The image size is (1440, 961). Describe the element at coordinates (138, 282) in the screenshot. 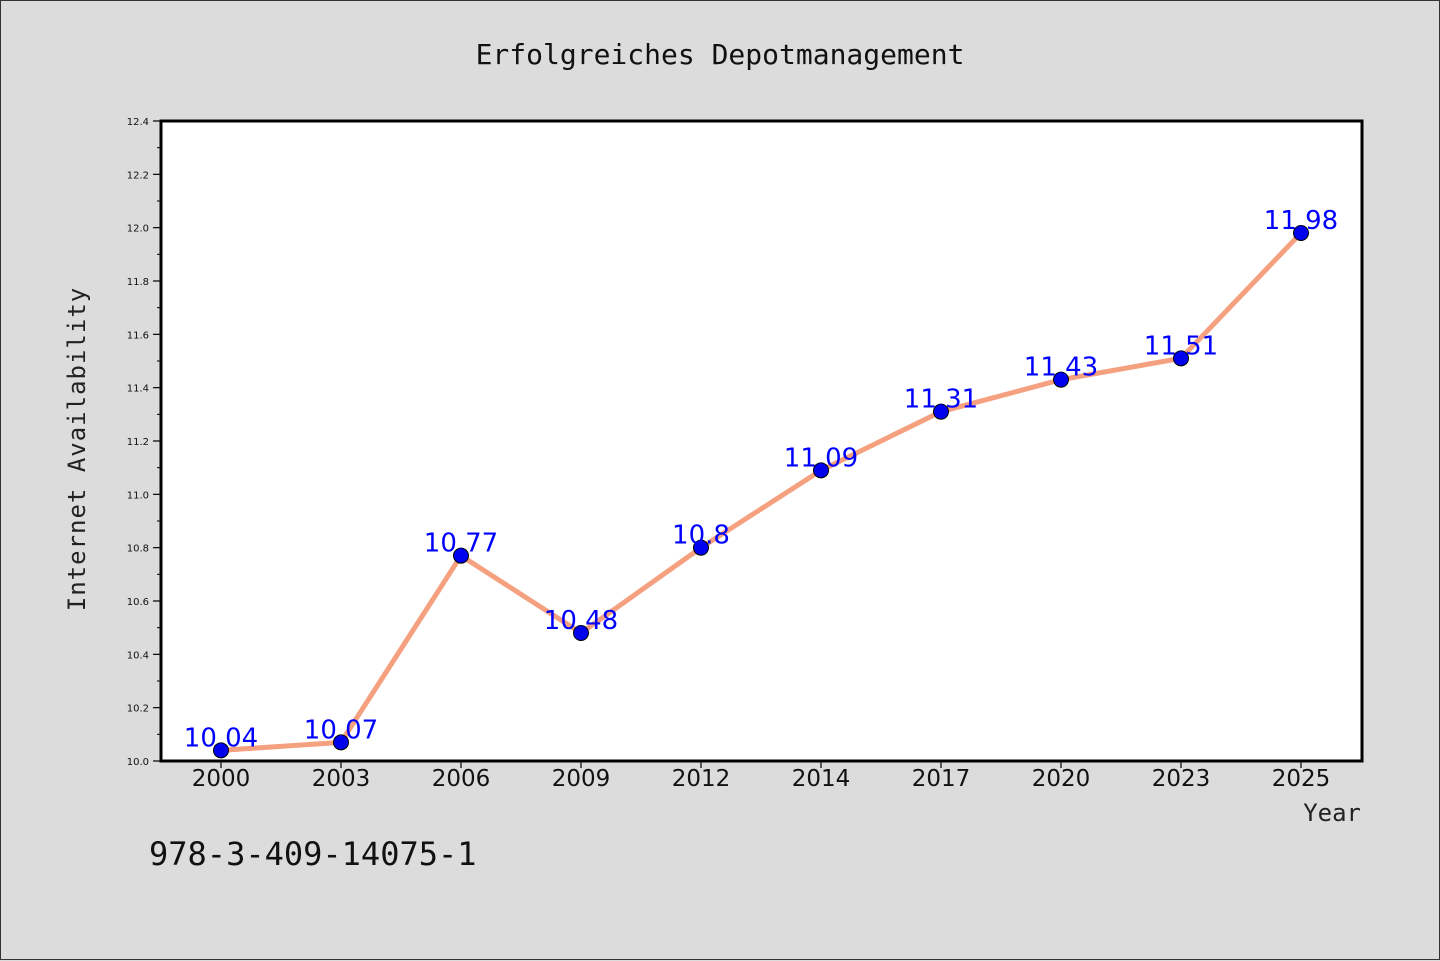

I see `y-tick-label: 11.8` at that location.